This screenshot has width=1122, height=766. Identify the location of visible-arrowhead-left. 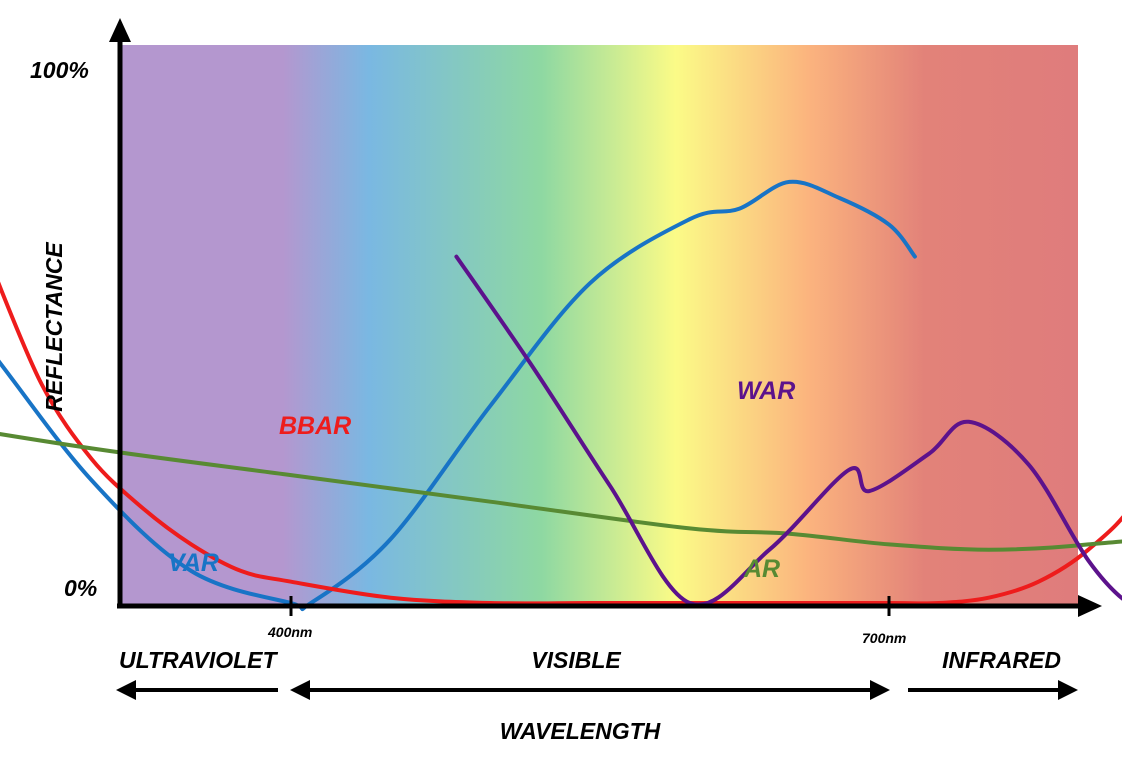
(300, 690).